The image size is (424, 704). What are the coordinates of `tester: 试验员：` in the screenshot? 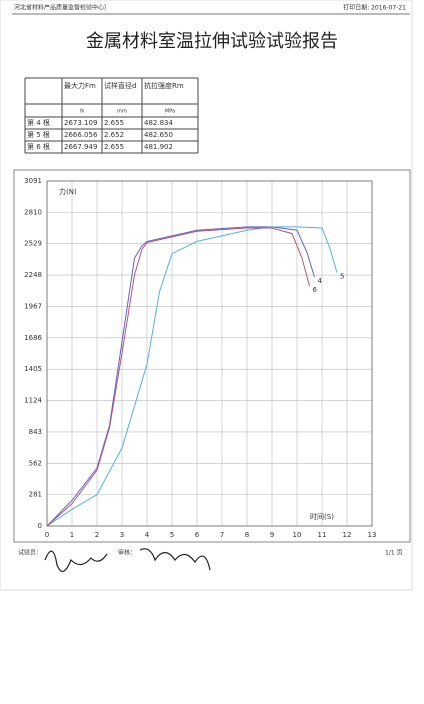 It's located at (30, 553).